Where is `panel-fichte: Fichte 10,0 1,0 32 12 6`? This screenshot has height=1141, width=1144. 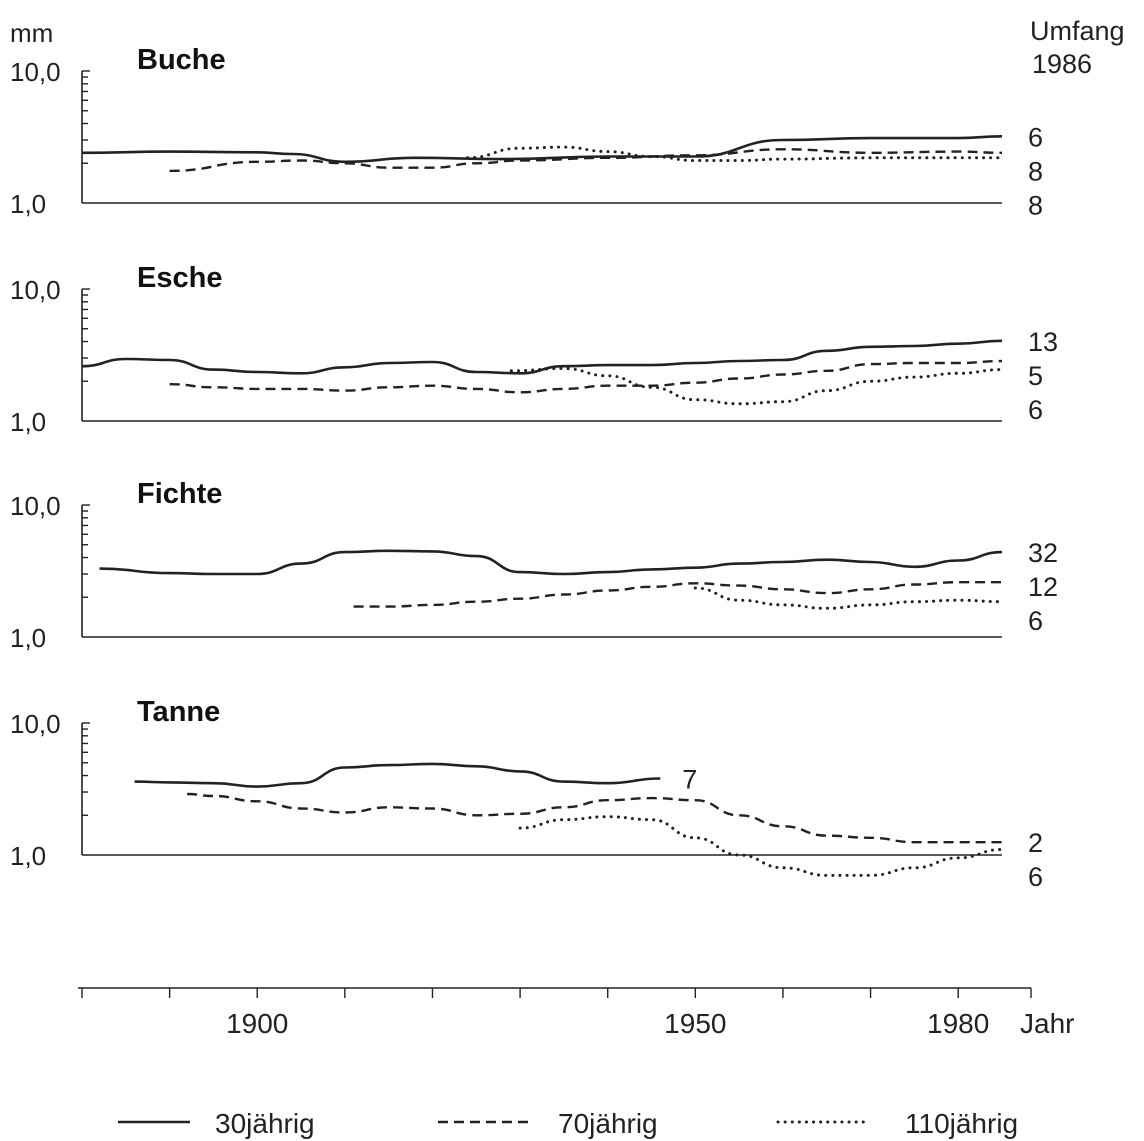 panel-fichte: Fichte 10,0 1,0 32 12 6 is located at coordinates (534, 565).